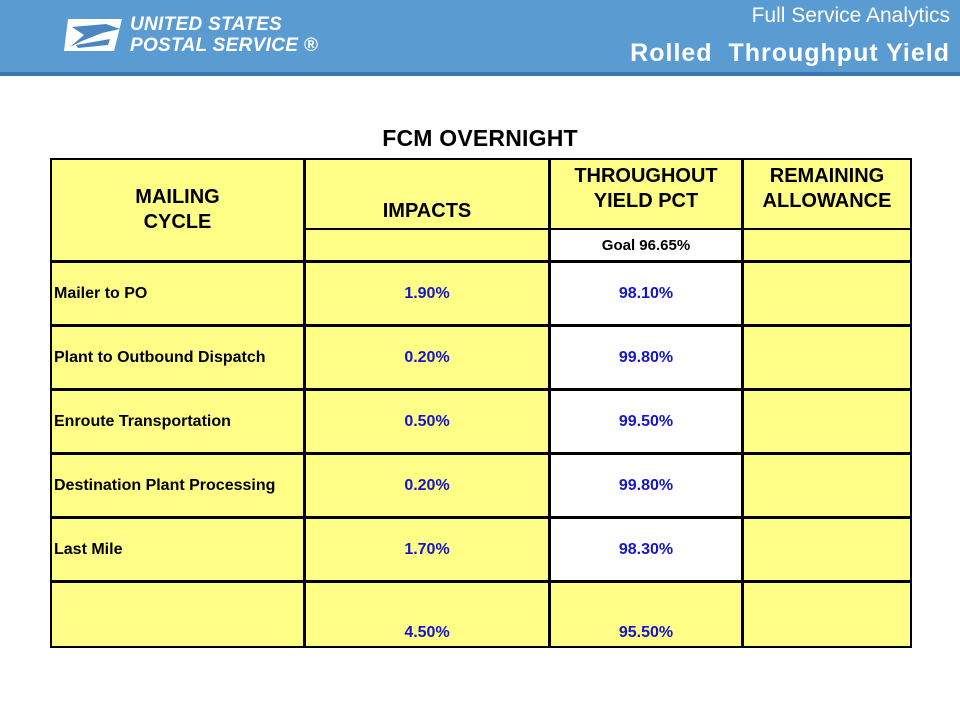 Image resolution: width=960 pixels, height=720 pixels. Describe the element at coordinates (177, 293) in the screenshot. I see `row-label: Mailer to PO` at that location.